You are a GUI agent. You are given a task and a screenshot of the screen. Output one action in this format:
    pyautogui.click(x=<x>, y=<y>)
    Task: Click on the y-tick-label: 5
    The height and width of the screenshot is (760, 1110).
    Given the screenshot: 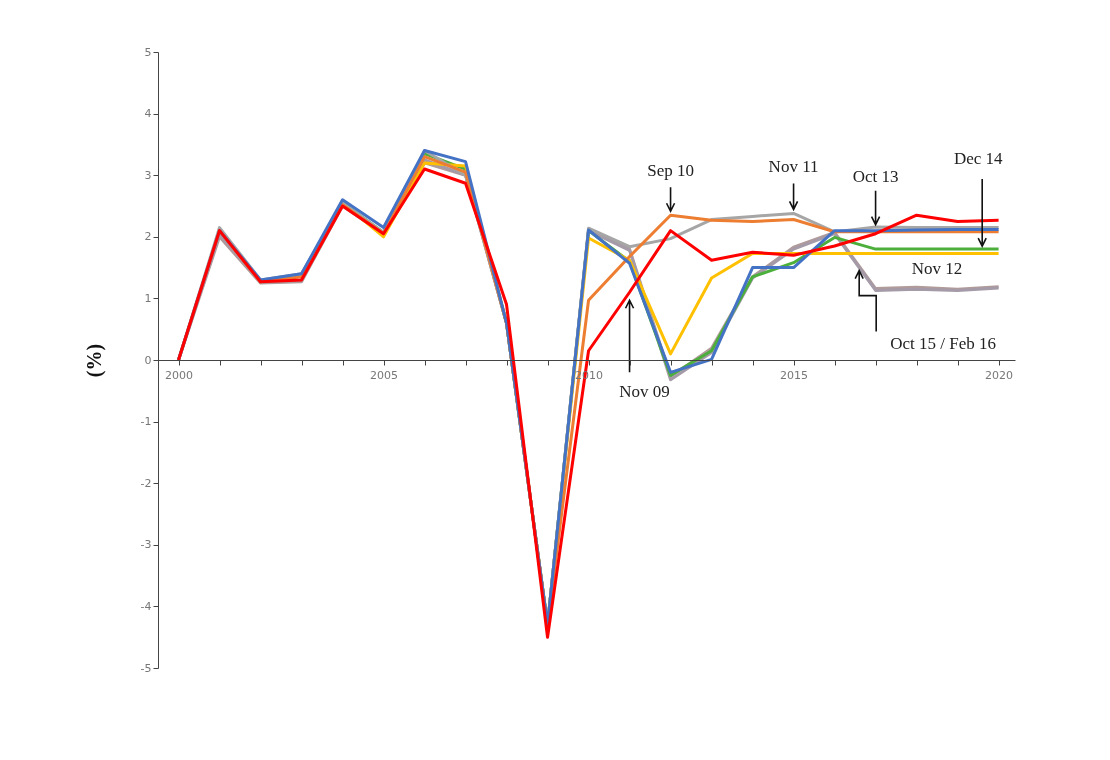 What is the action you would take?
    pyautogui.click(x=148, y=52)
    